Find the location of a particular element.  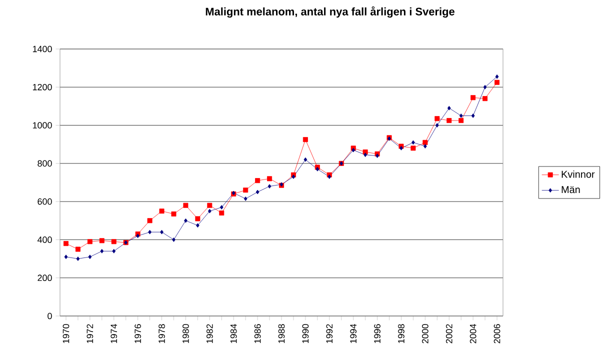

legend-label: Män is located at coordinates (571, 190).